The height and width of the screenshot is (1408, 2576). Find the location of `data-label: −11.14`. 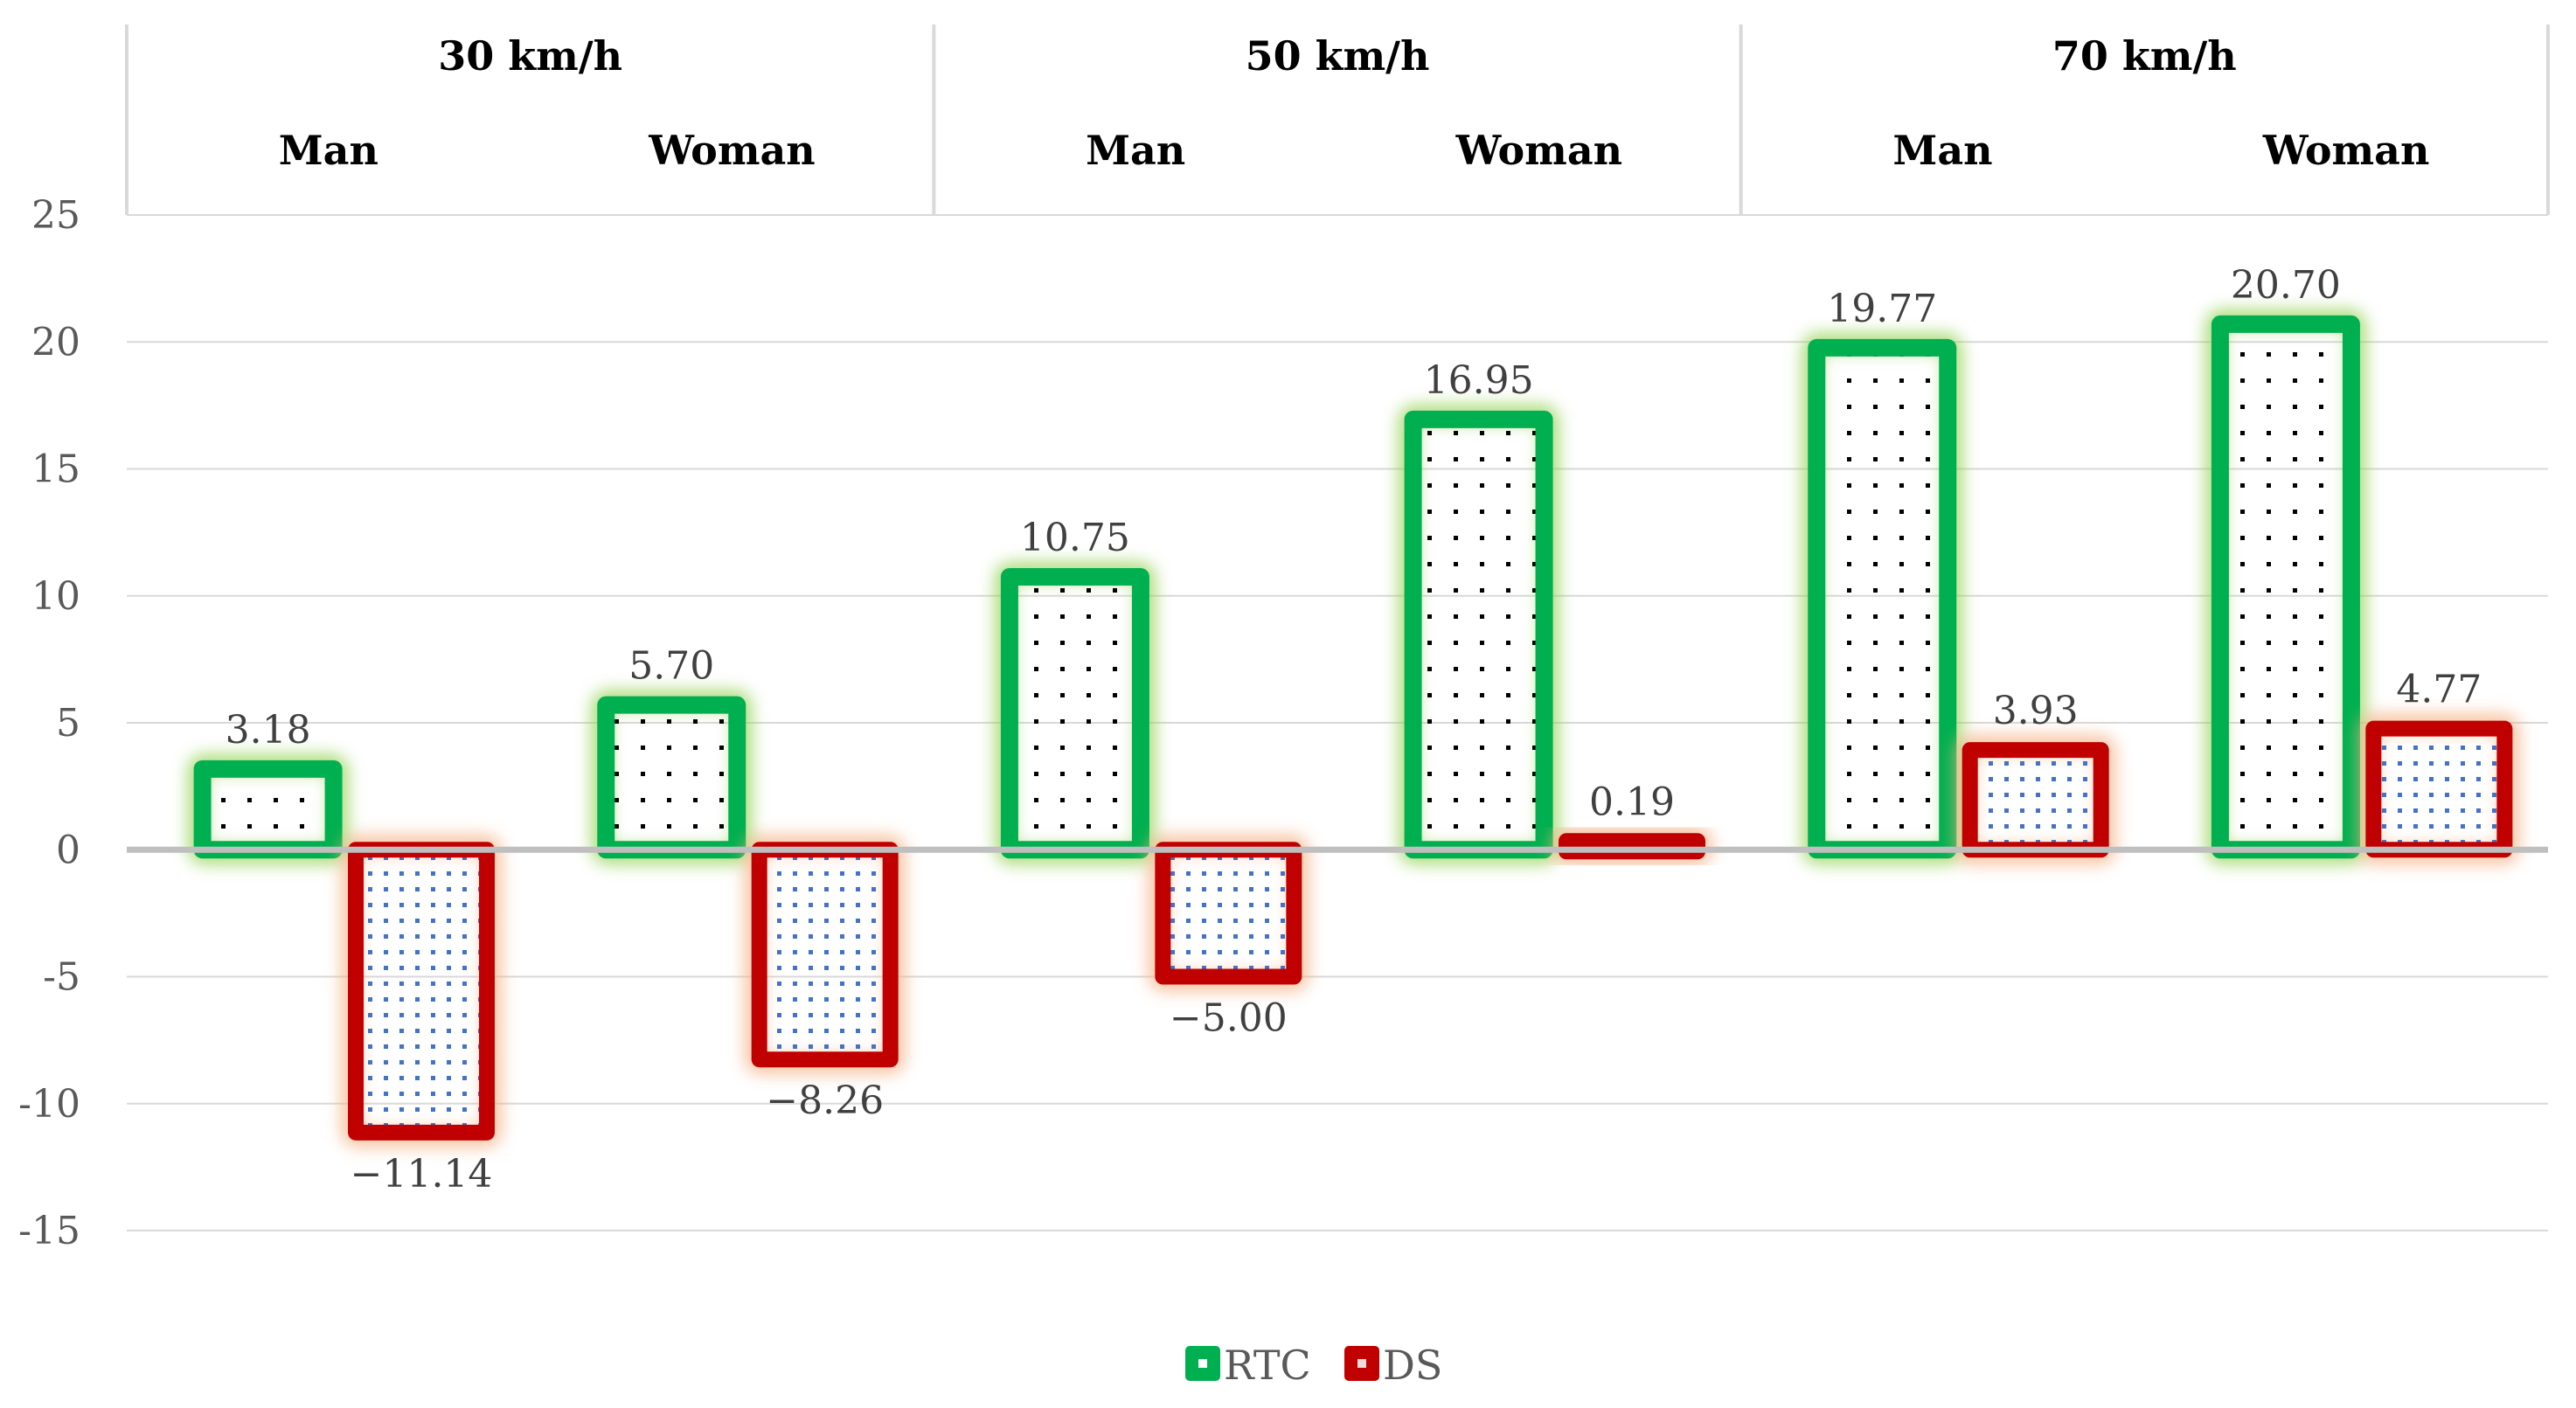

data-label: −11.14 is located at coordinates (422, 1174).